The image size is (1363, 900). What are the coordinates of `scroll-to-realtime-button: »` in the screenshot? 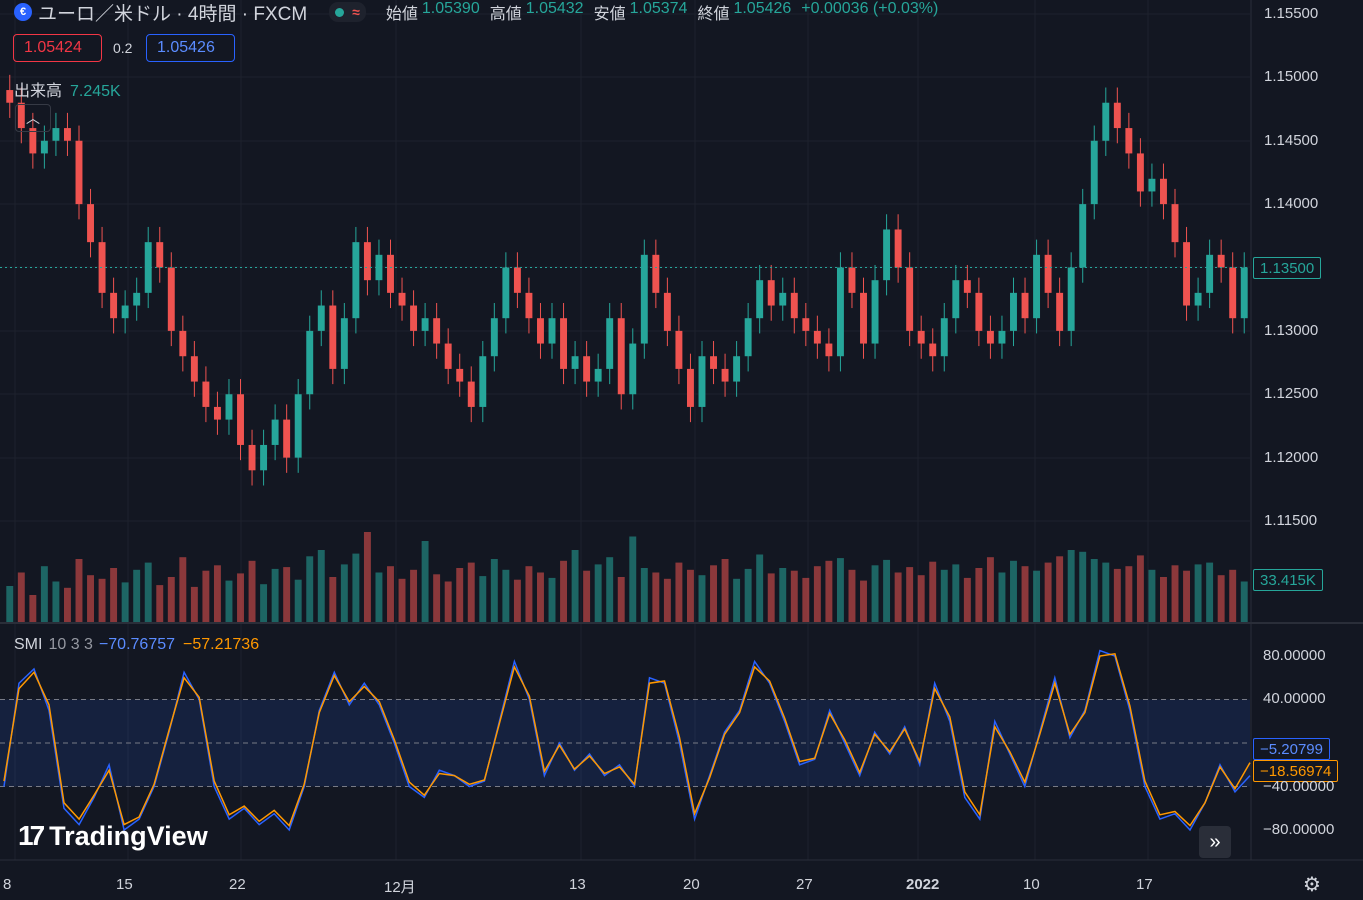 It's located at (1215, 842).